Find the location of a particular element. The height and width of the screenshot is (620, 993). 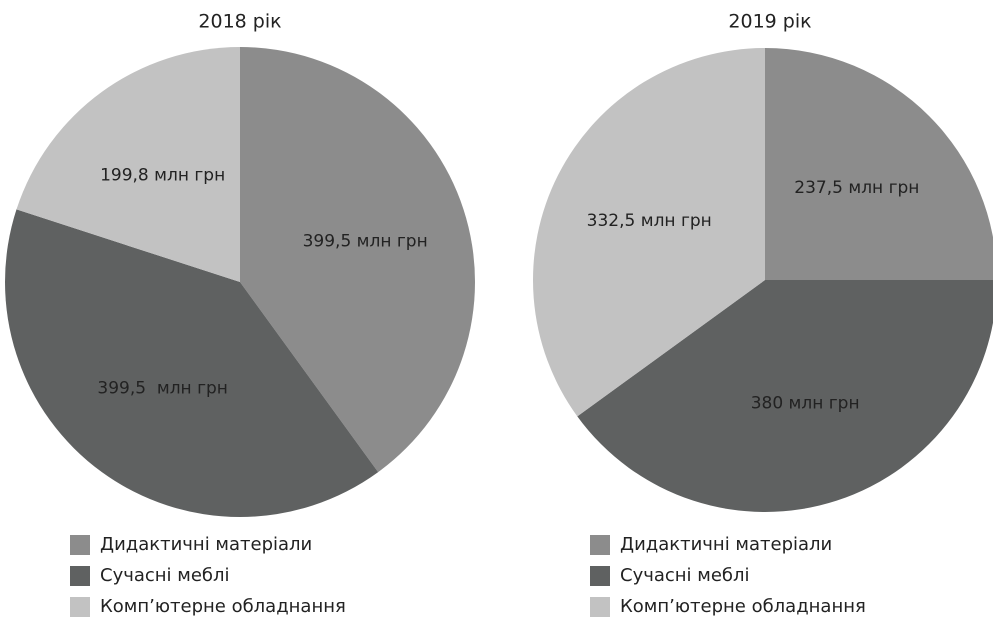

chart-title: 2018 рік is located at coordinates (239, 22).